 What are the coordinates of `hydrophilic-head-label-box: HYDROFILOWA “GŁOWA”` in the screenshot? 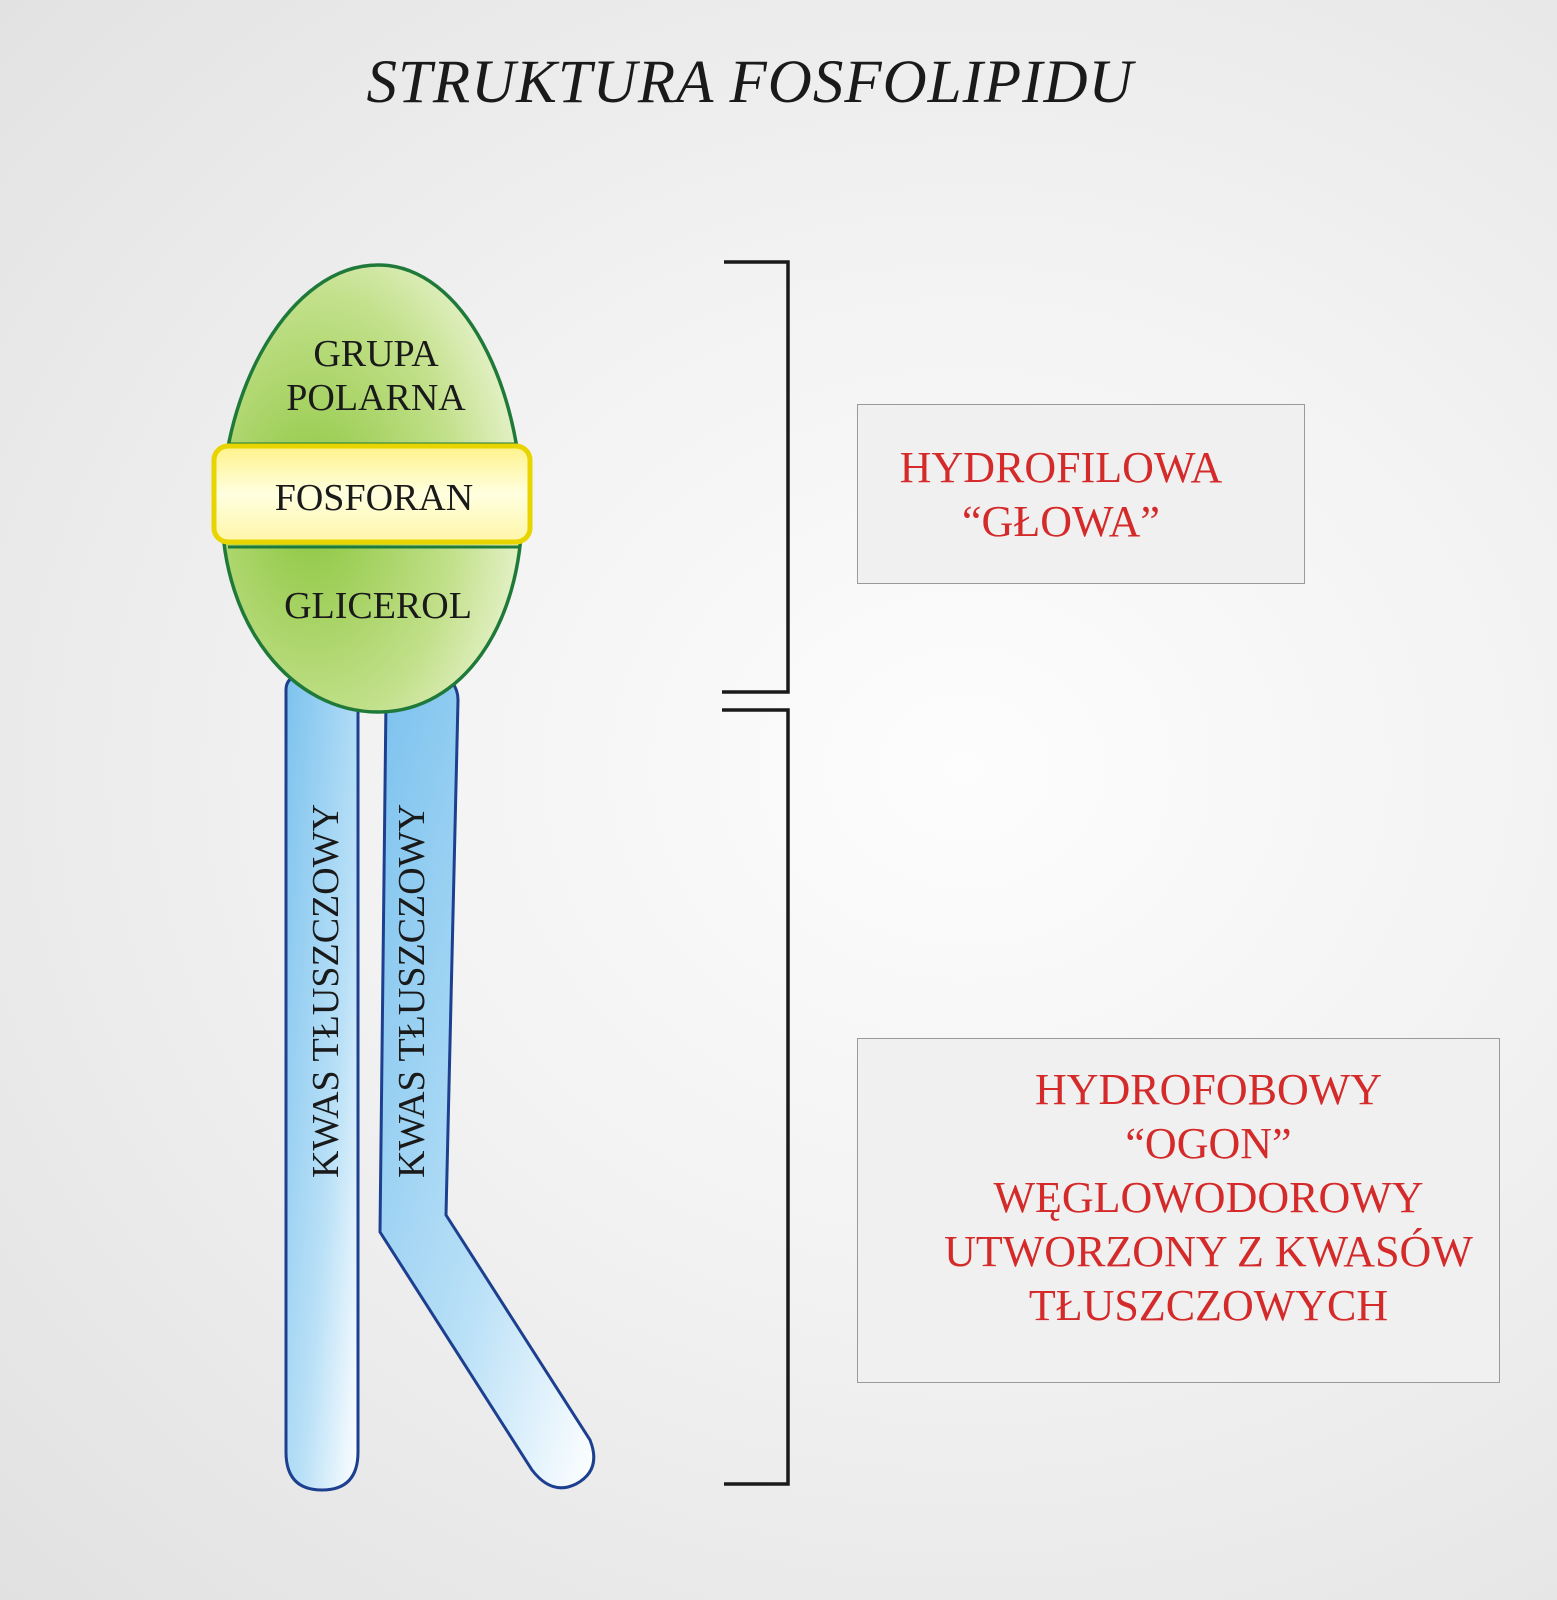 It's located at (1081, 494).